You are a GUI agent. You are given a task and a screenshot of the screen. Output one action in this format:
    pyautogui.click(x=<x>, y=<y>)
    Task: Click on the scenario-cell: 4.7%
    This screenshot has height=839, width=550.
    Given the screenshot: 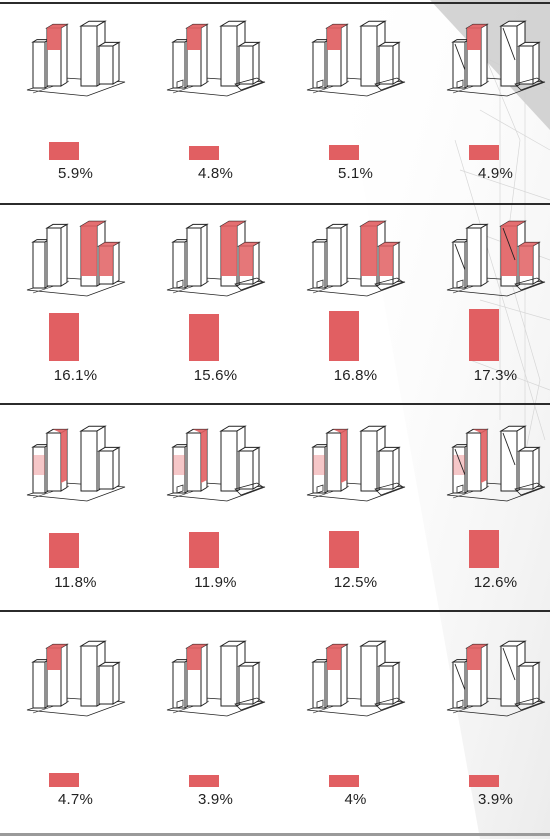 What is the action you would take?
    pyautogui.click(x=77, y=726)
    